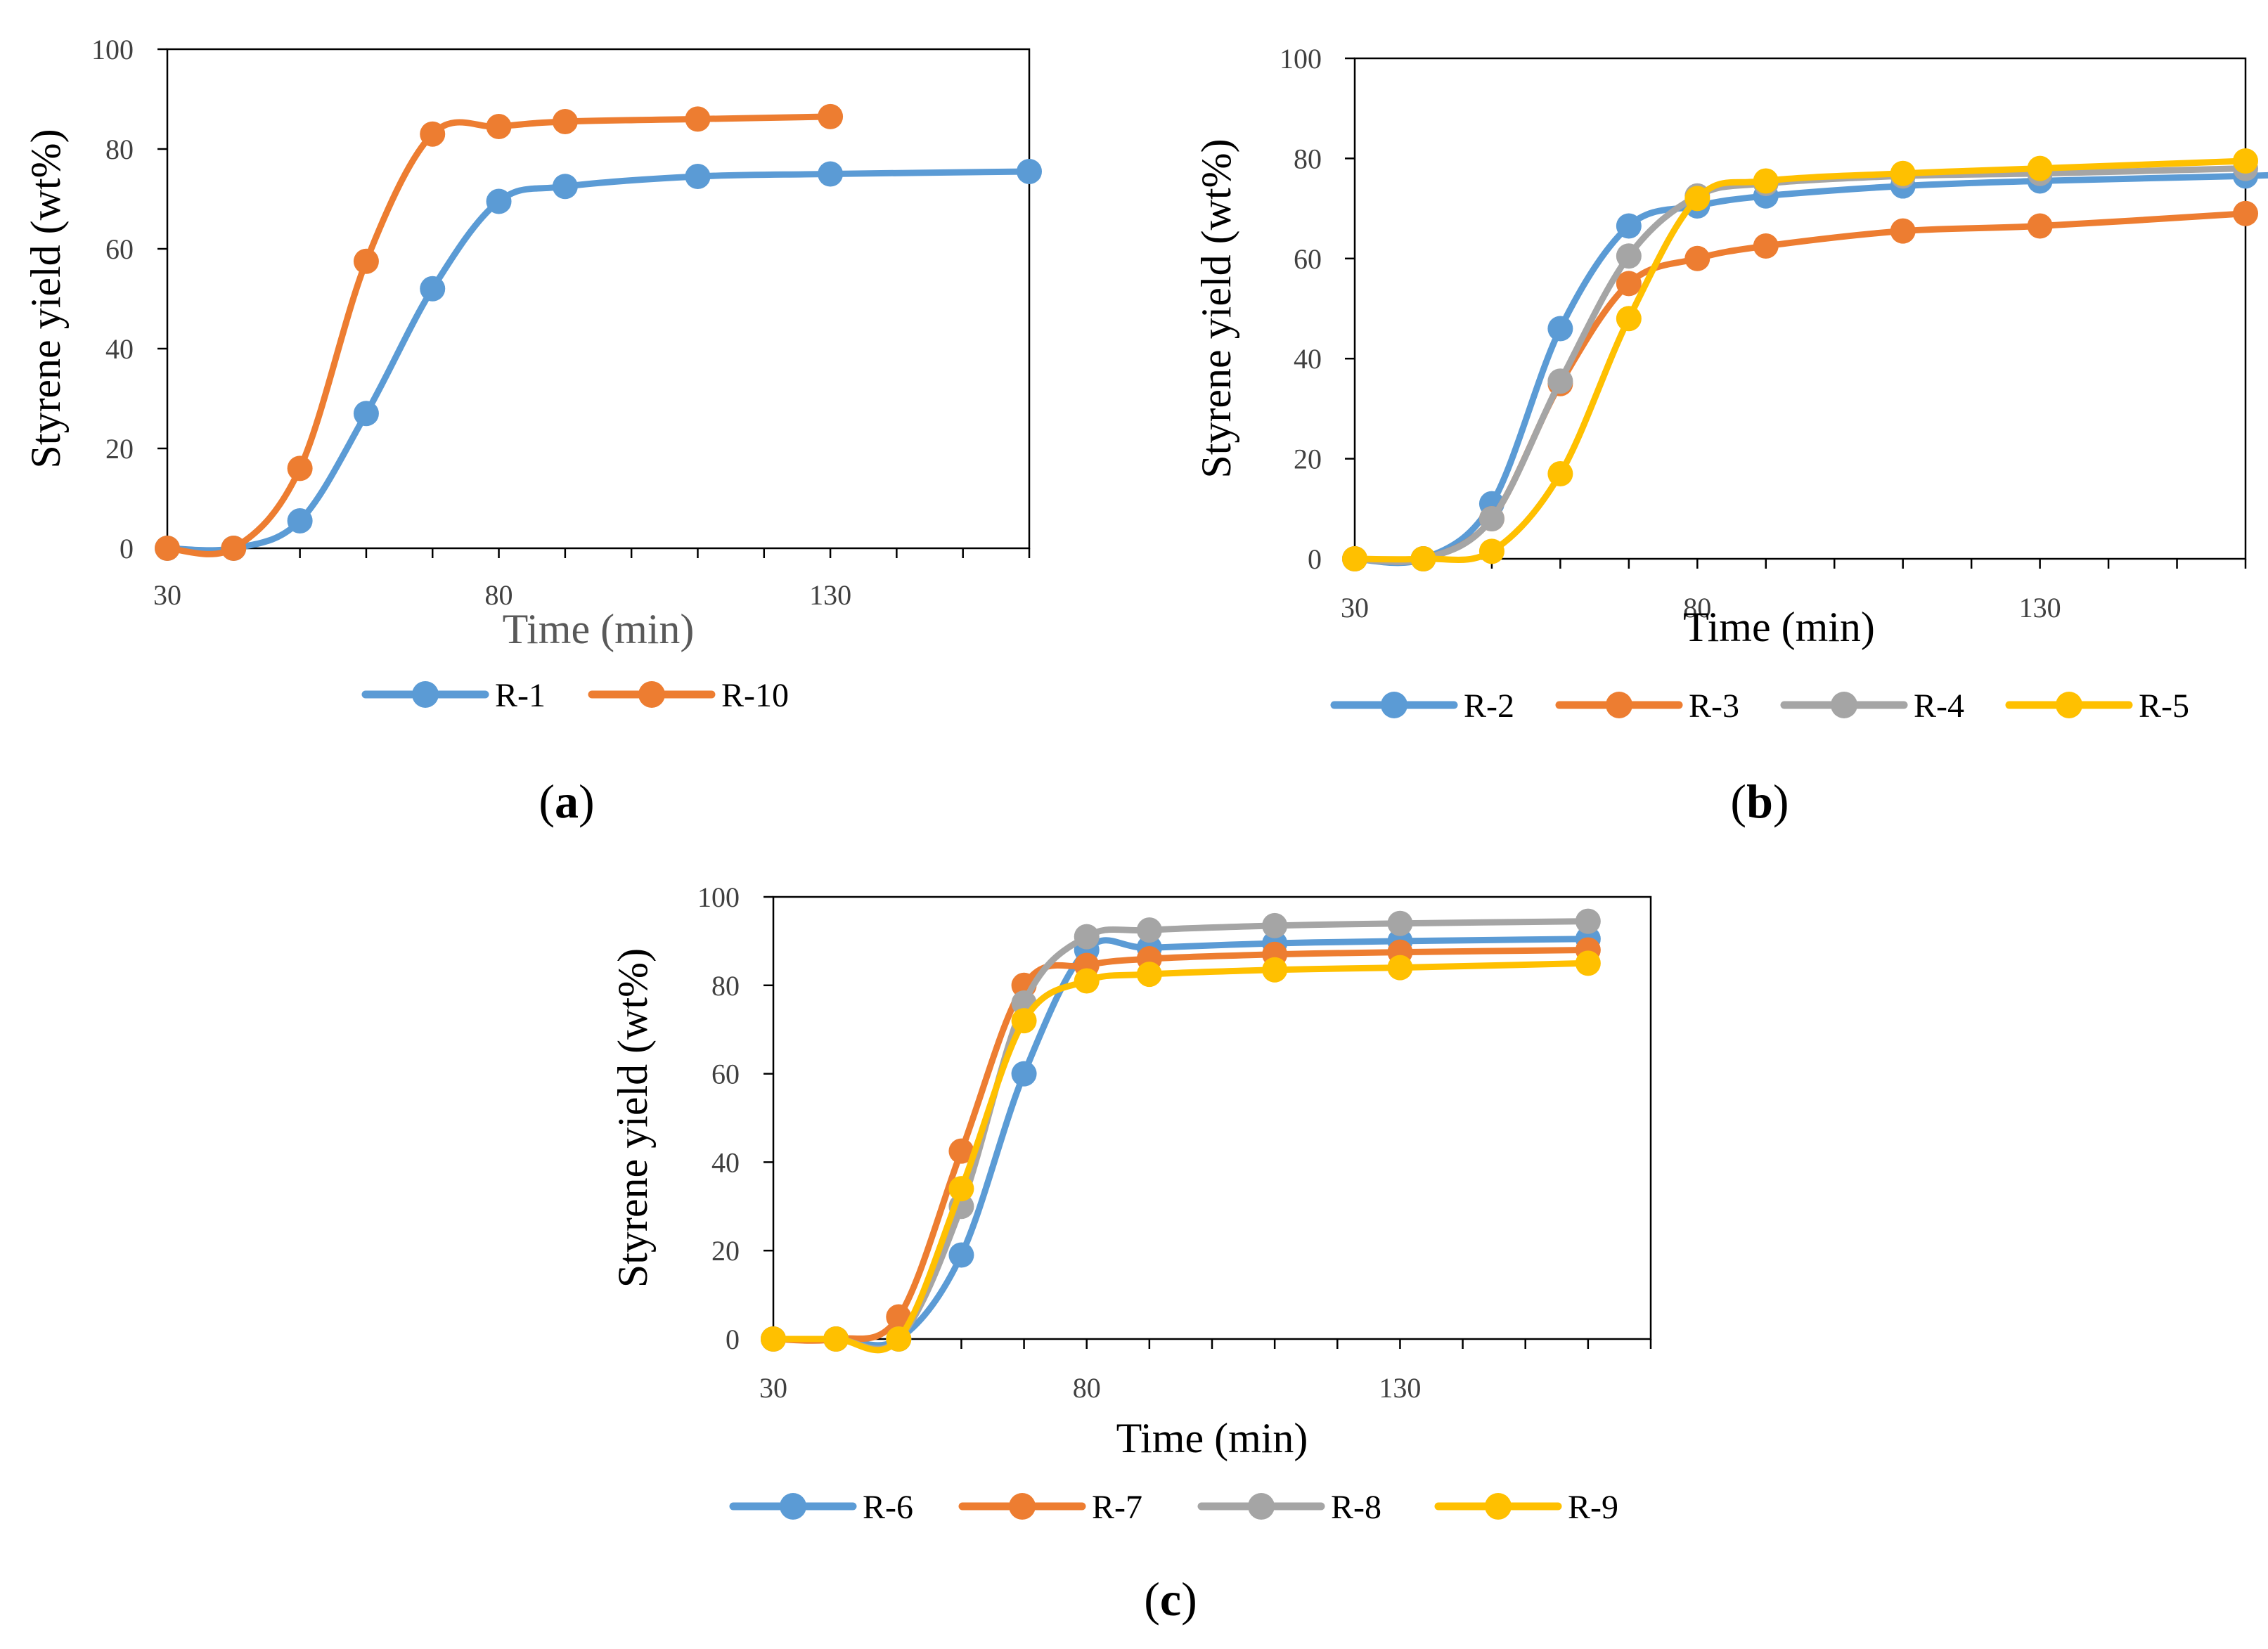 This screenshot has width=2268, height=1649. Describe the element at coordinates (520, 695) in the screenshot. I see `legend-label-R-1: R-1` at that location.